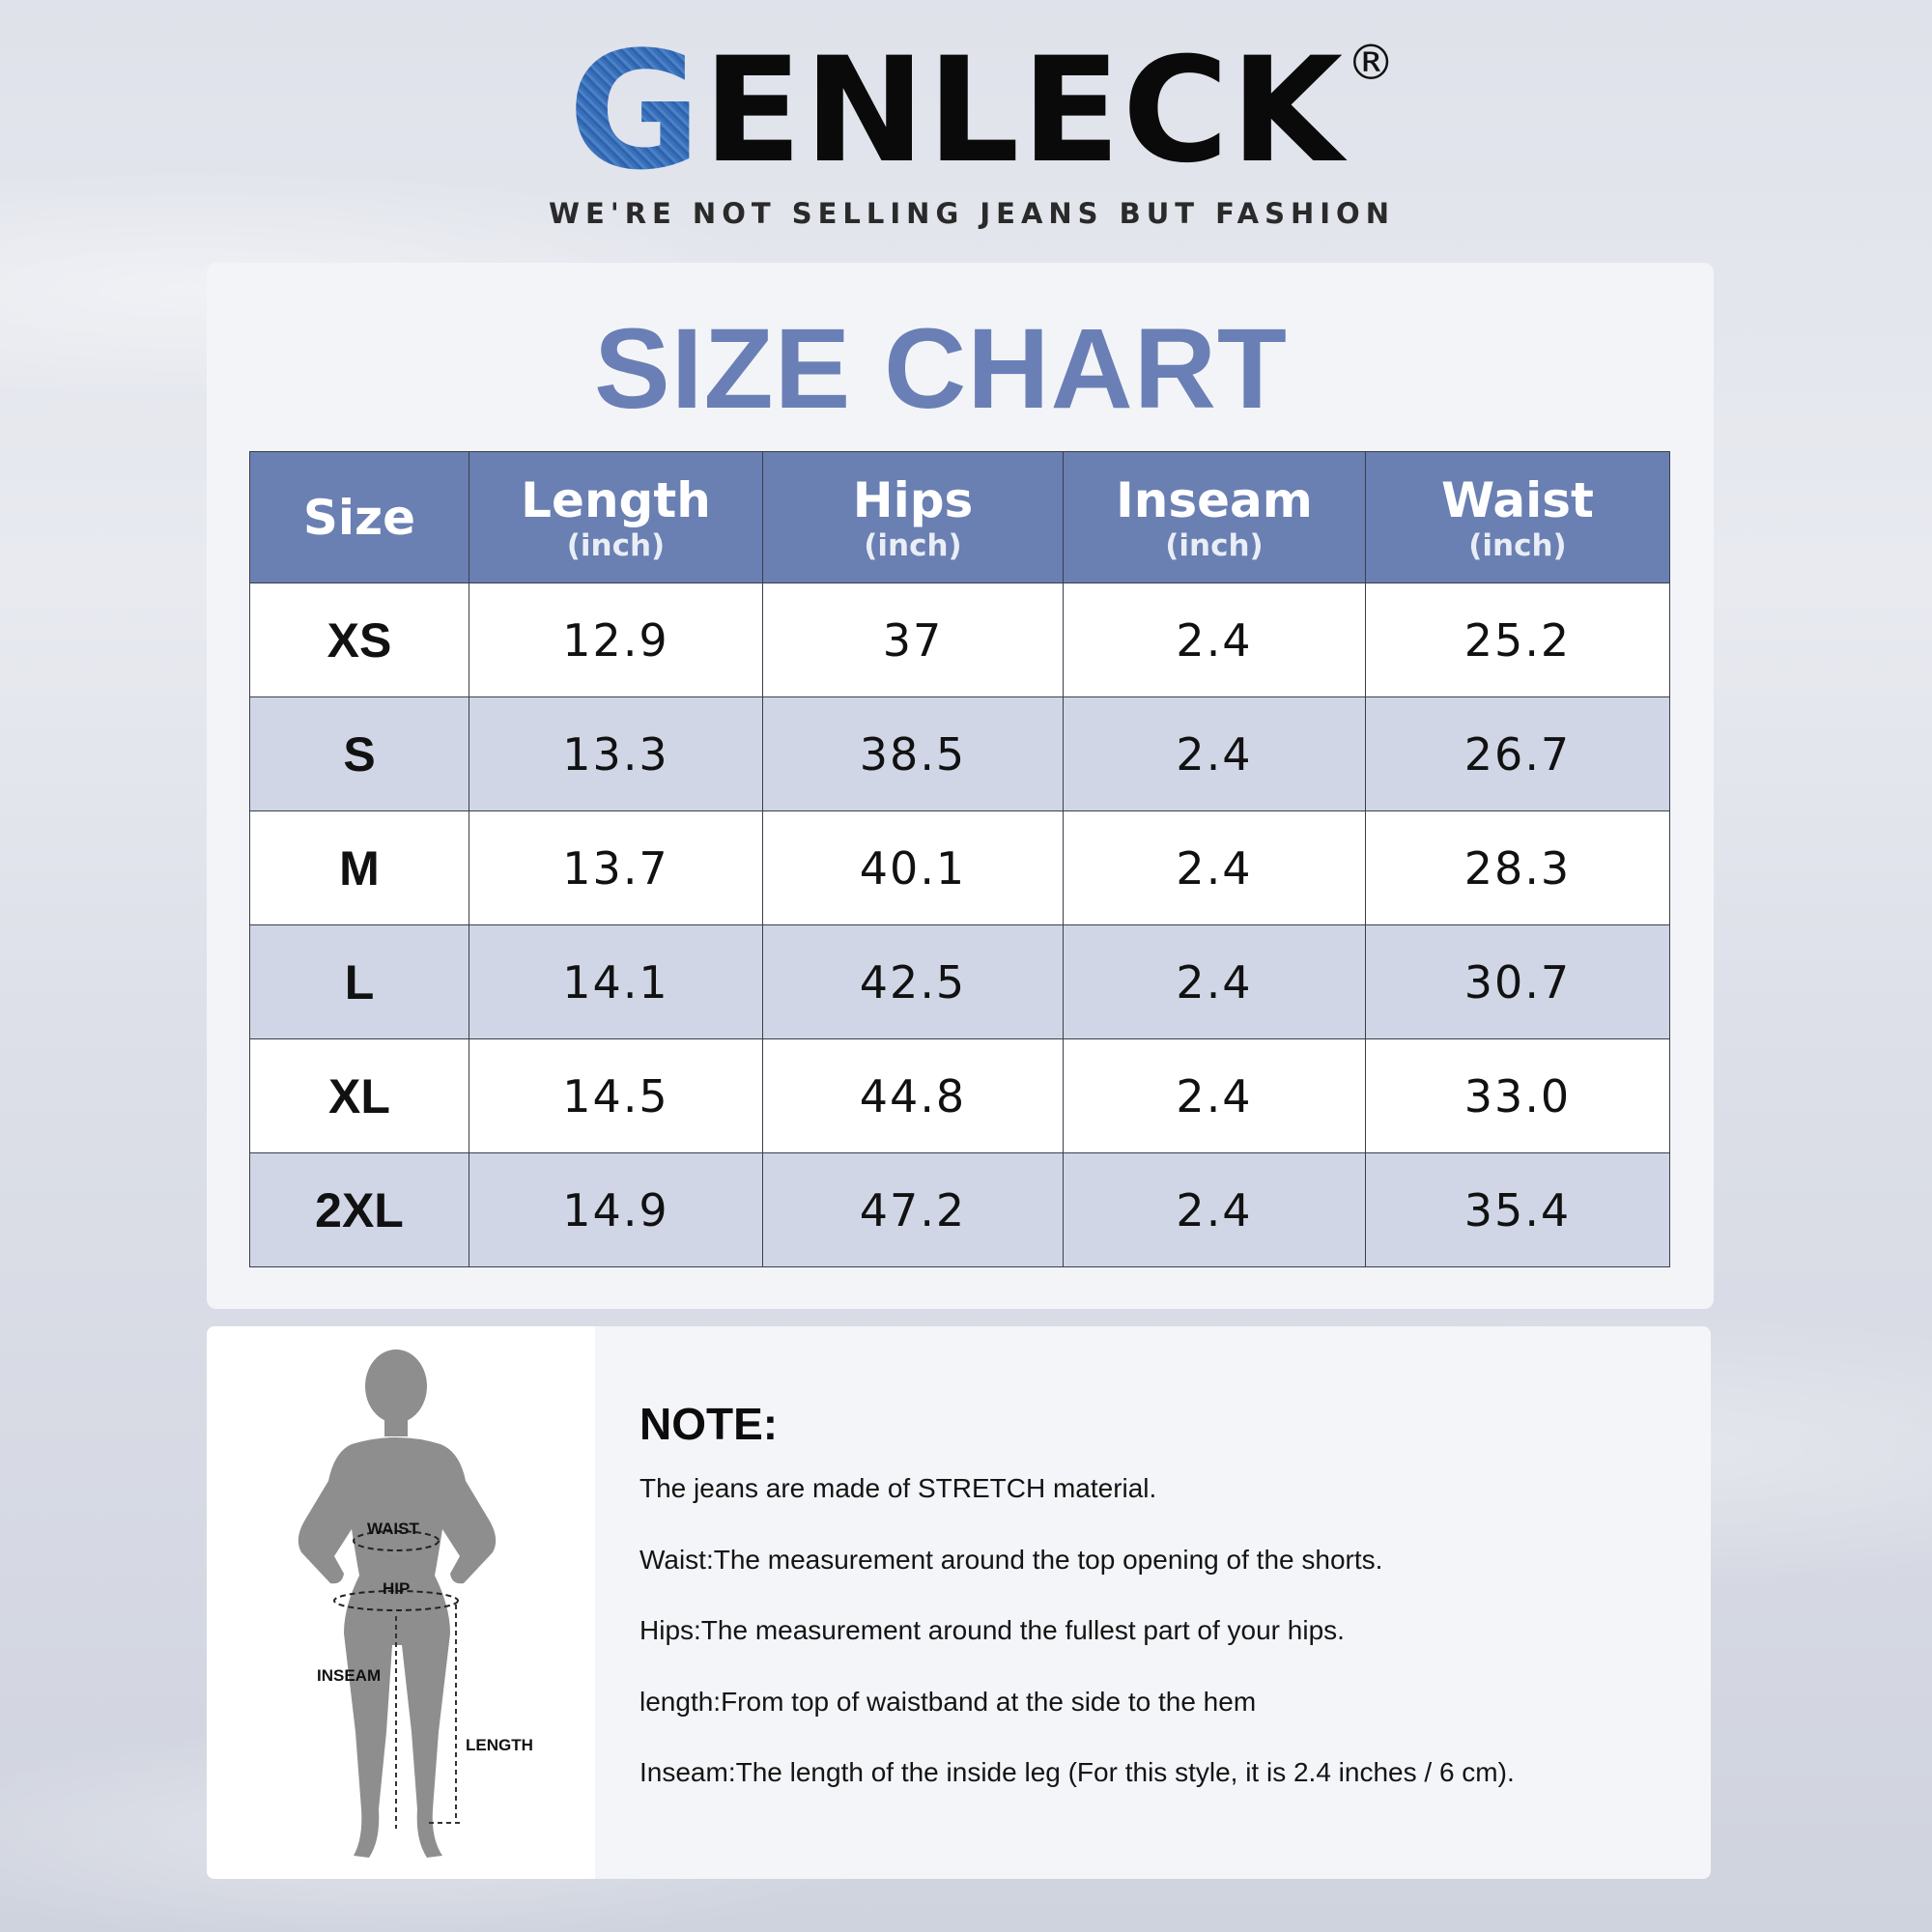  I want to click on size-cell: S, so click(359, 753).